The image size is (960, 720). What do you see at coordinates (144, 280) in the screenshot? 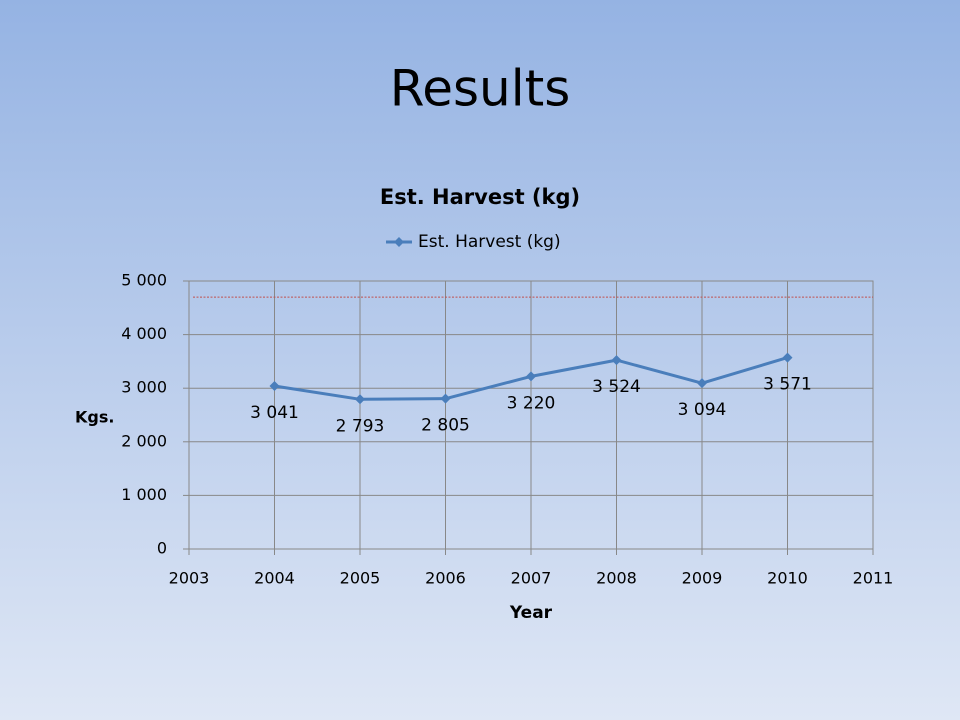
I see `y-tick-label: 5 000` at bounding box center [144, 280].